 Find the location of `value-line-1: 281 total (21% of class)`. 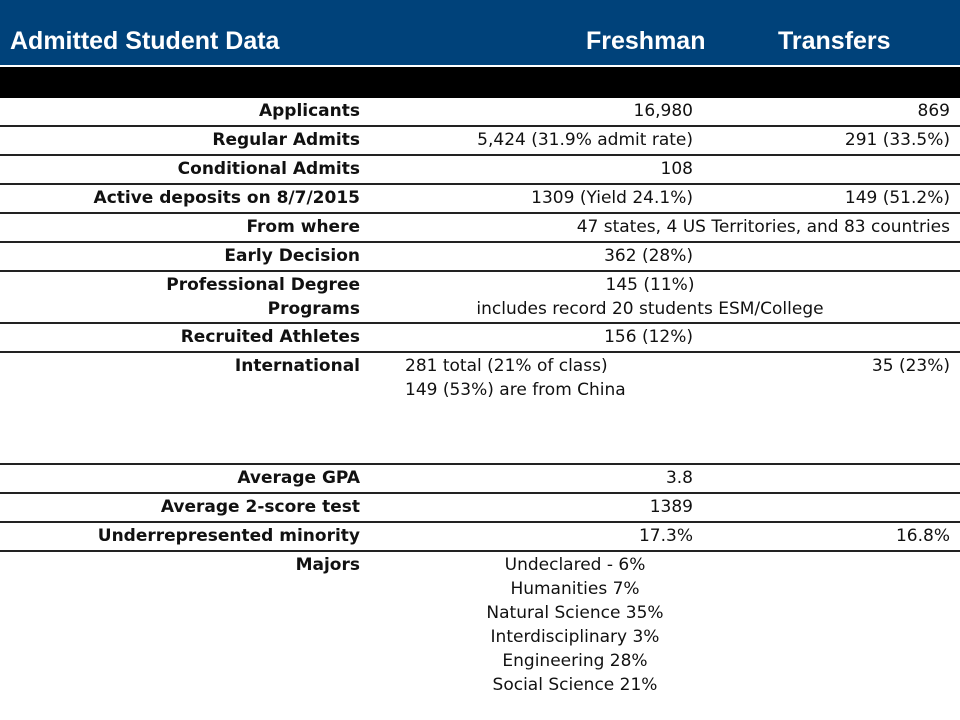

value-line-1: 281 total (21% of class) is located at coordinates (506, 366).